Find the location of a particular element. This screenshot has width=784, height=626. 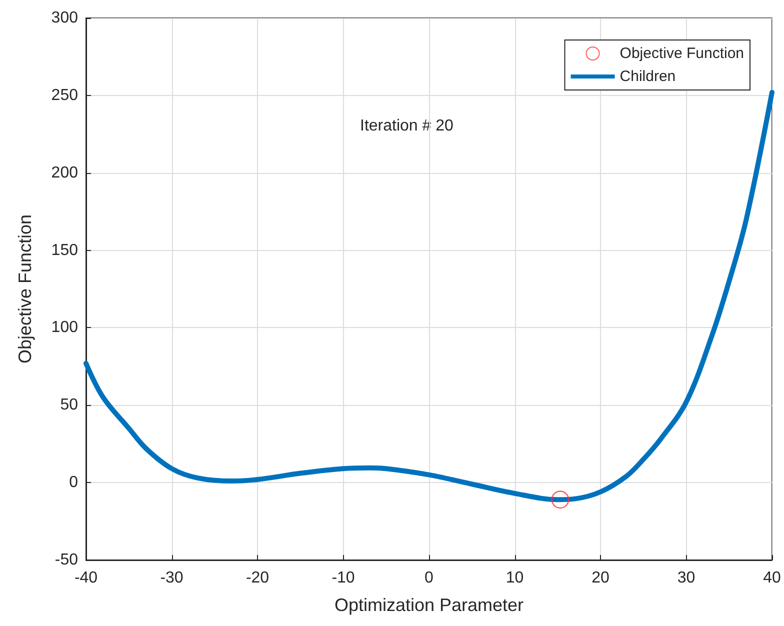

x-tick-label: -40 is located at coordinates (86, 578).